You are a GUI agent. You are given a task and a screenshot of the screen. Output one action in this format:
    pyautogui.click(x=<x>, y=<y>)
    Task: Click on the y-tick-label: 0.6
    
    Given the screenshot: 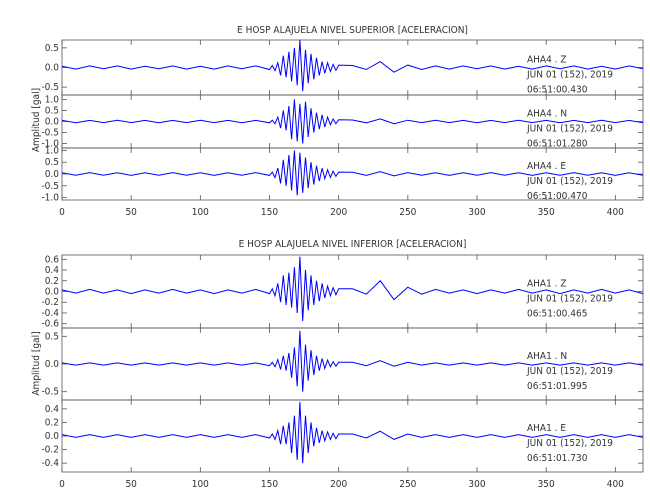 What is the action you would take?
    pyautogui.click(x=52, y=259)
    